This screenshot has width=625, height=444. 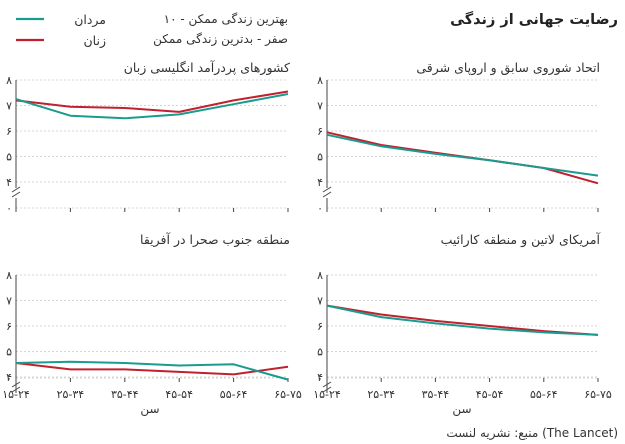 I want to click on panel-title: کشورهای پردرآمد انگلیسی زبان, so click(x=207, y=68).